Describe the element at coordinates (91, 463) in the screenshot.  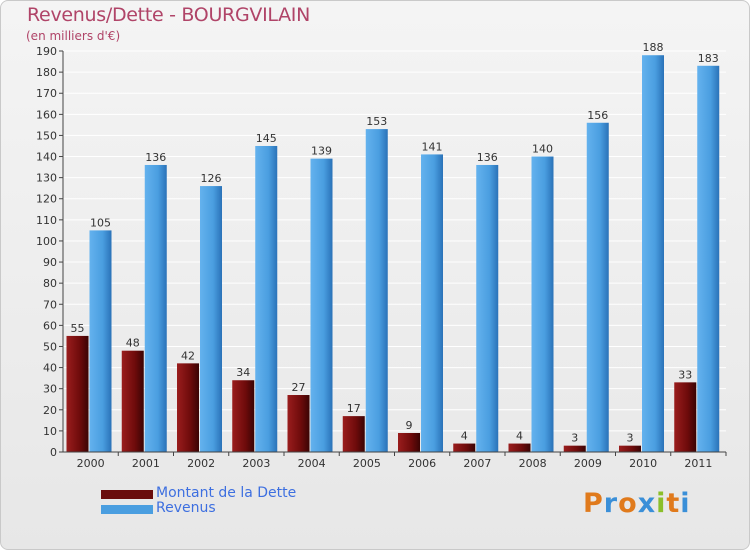
I see `x-tick-label: 2000` at that location.